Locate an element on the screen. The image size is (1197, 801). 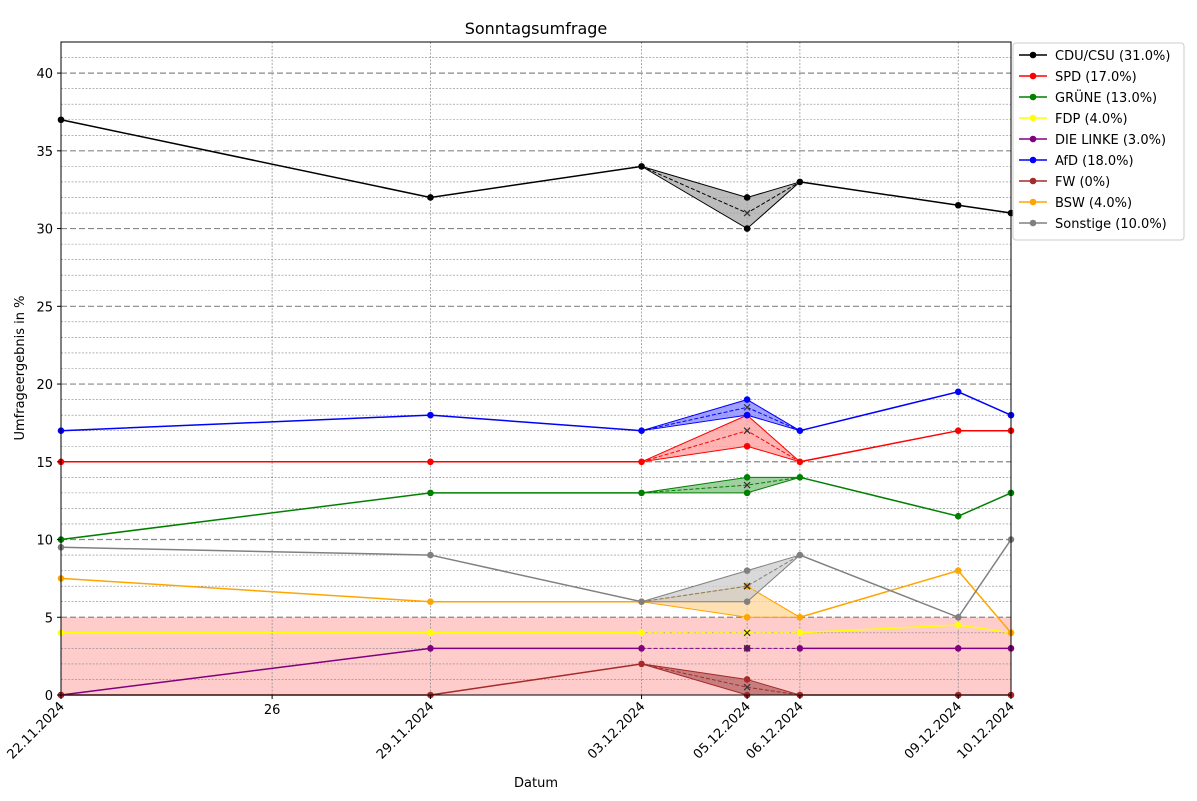
legend-entry-BSW: BSW (4.0%) is located at coordinates (1075, 203).